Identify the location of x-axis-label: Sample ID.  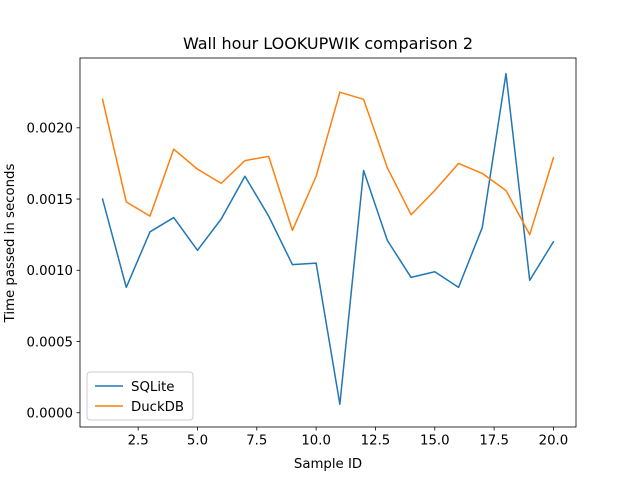
(328, 464).